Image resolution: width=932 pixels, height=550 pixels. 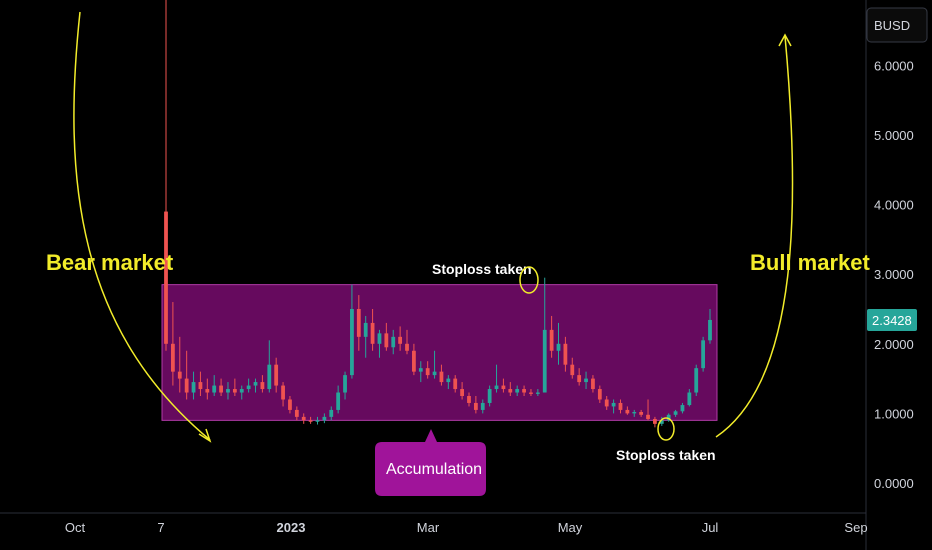 What do you see at coordinates (110, 262) in the screenshot?
I see `bear-market-label: Bear market` at bounding box center [110, 262].